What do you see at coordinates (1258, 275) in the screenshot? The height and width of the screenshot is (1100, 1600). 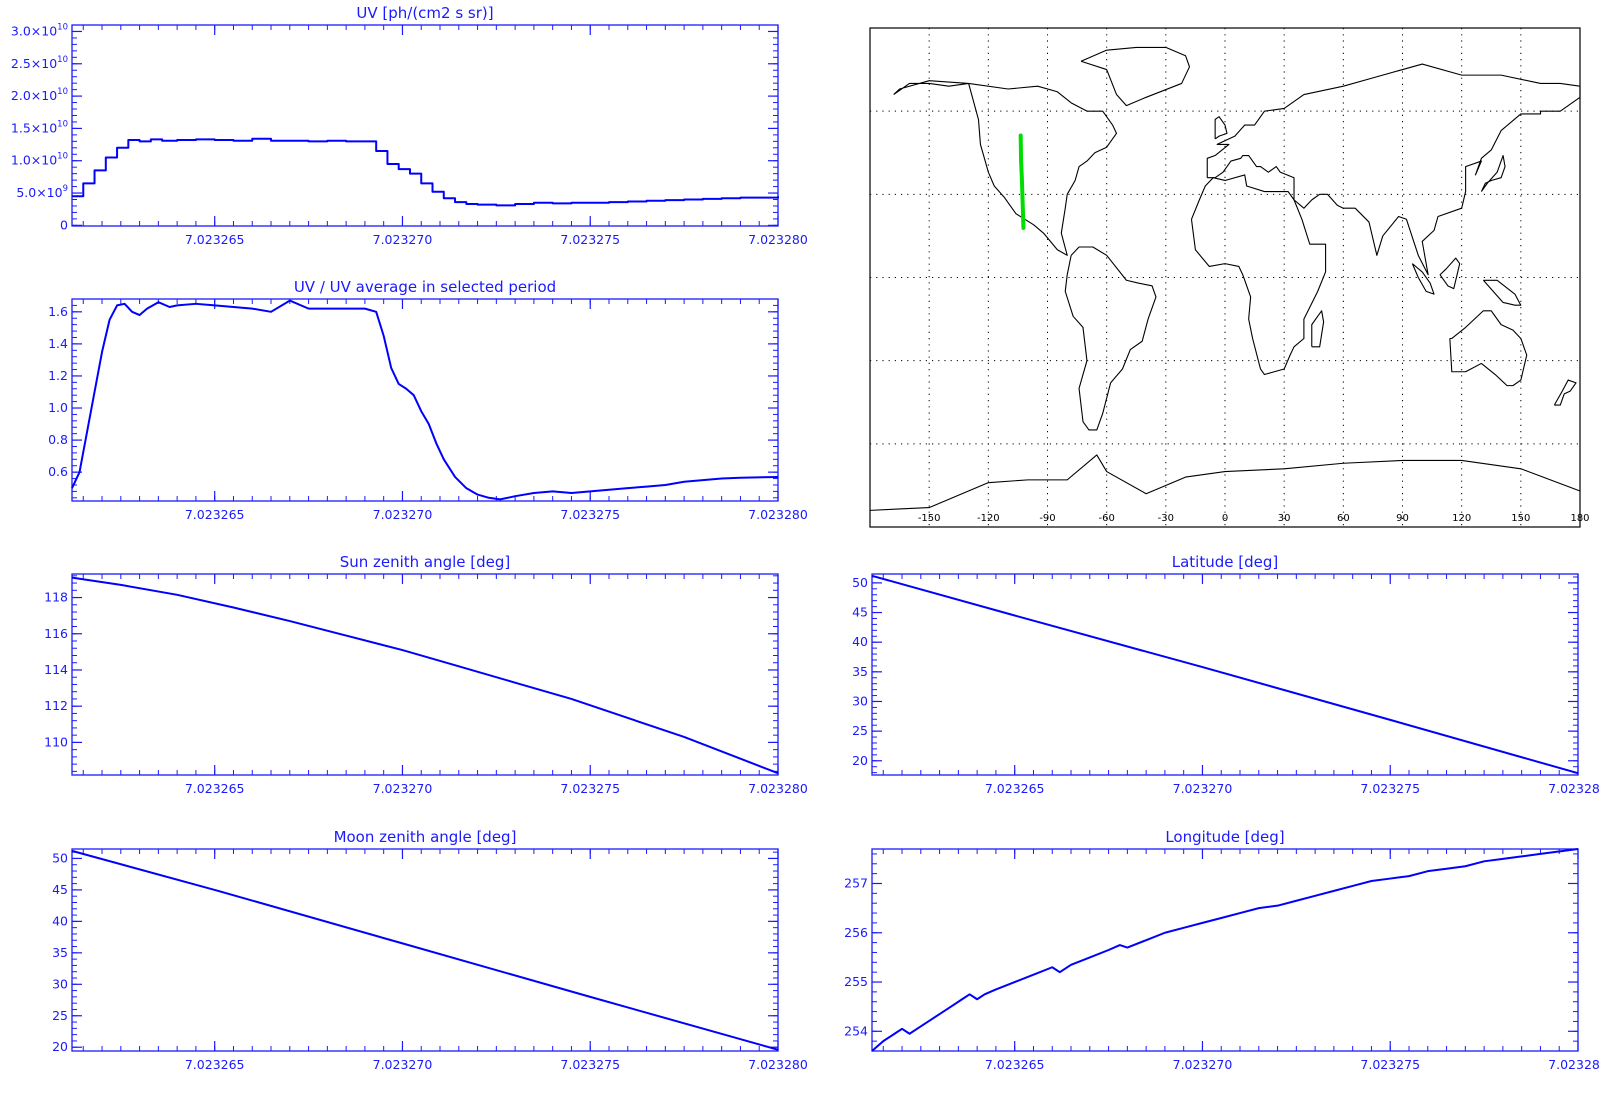 I see `coastline-africa` at bounding box center [1258, 275].